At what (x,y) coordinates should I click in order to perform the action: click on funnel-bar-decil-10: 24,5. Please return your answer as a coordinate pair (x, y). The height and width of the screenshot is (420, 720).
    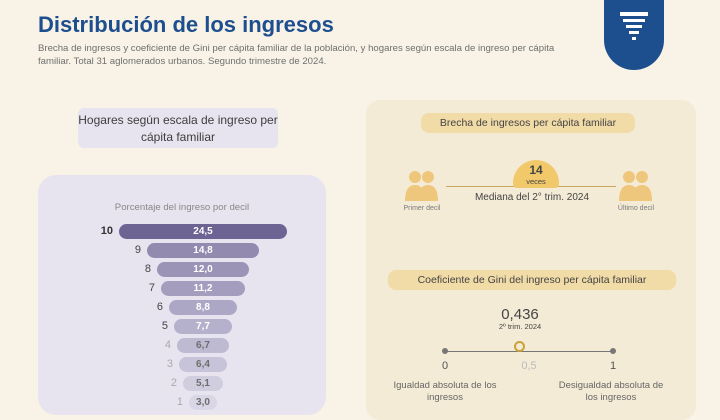
    Looking at the image, I should click on (203, 231).